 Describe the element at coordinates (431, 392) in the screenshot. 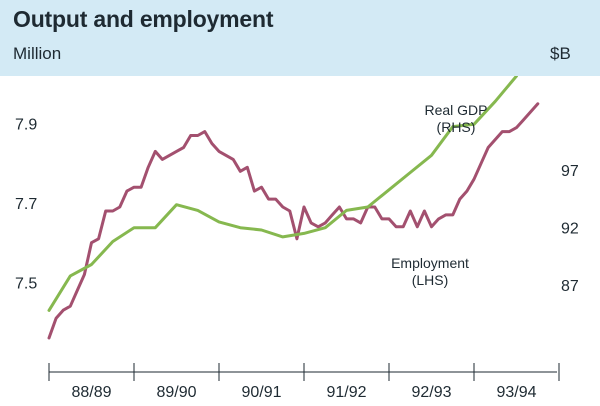

I see `x-tick-label: 92/93` at that location.